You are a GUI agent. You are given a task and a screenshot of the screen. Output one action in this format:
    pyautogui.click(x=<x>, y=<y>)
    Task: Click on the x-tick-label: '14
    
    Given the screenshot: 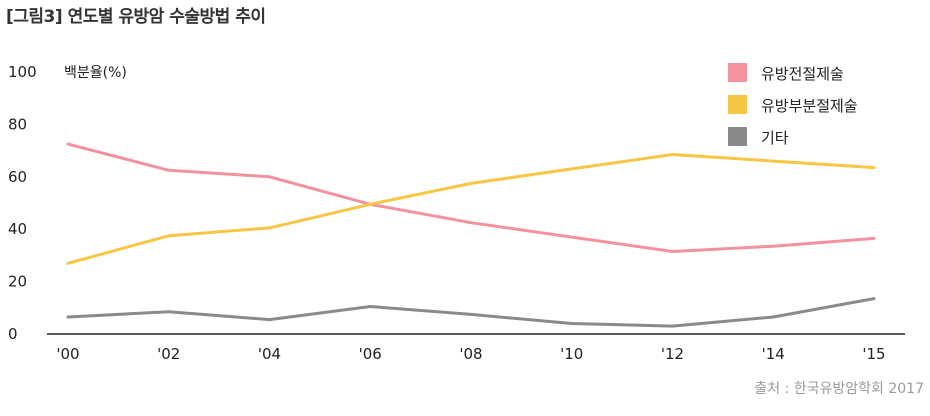 What is the action you would take?
    pyautogui.click(x=773, y=354)
    